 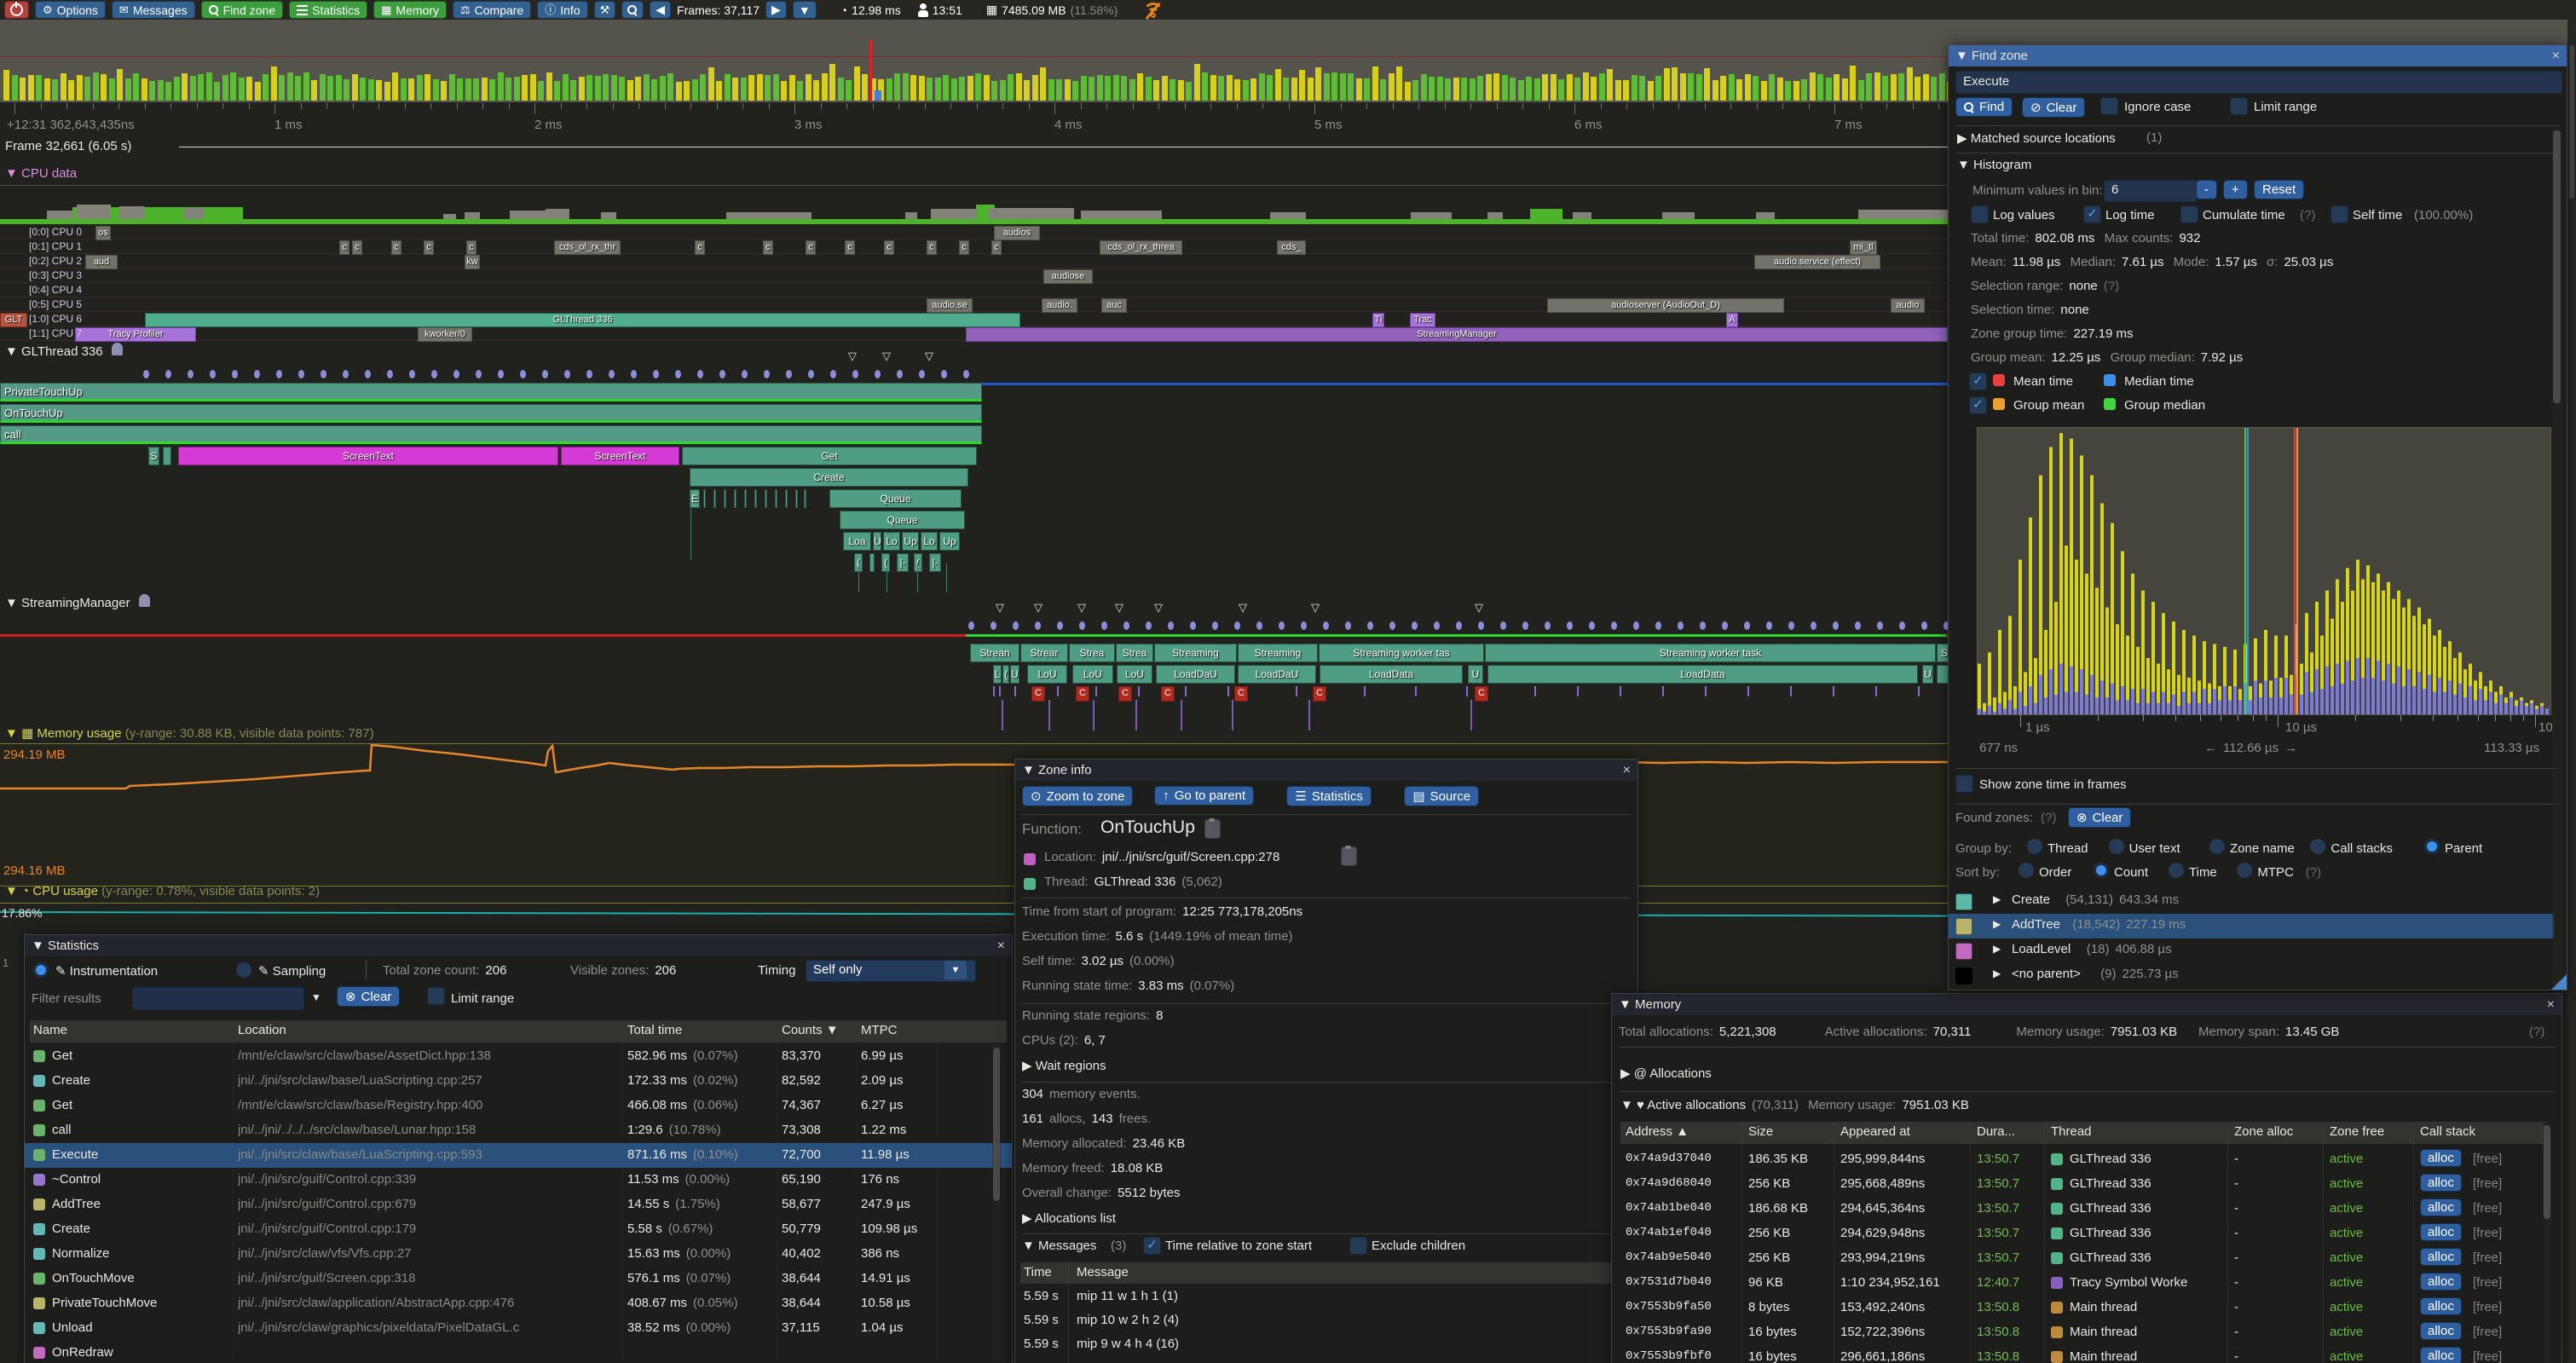 What do you see at coordinates (994, 653) in the screenshot?
I see `profile-zone: Strean` at bounding box center [994, 653].